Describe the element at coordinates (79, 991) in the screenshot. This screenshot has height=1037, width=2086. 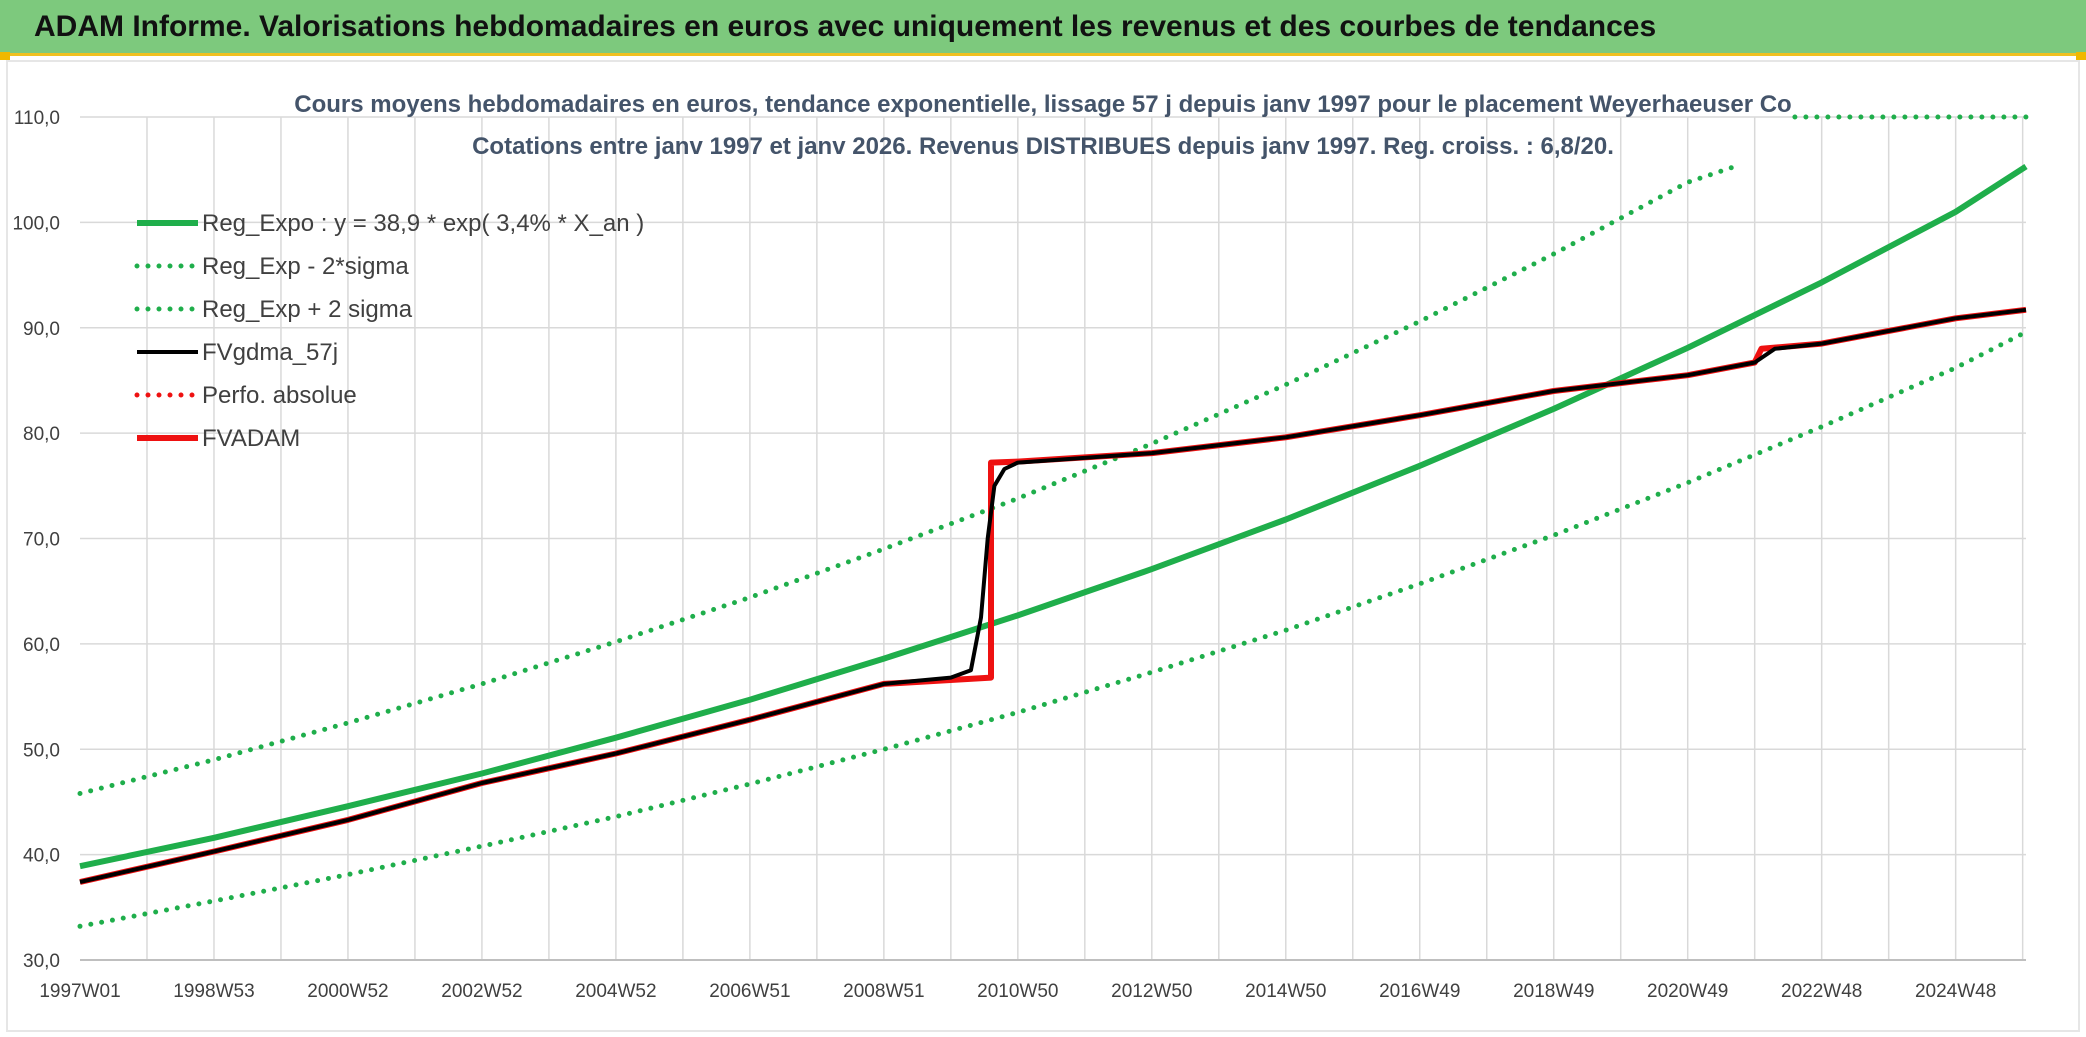
I see `x-tick-label: 1997W01` at that location.